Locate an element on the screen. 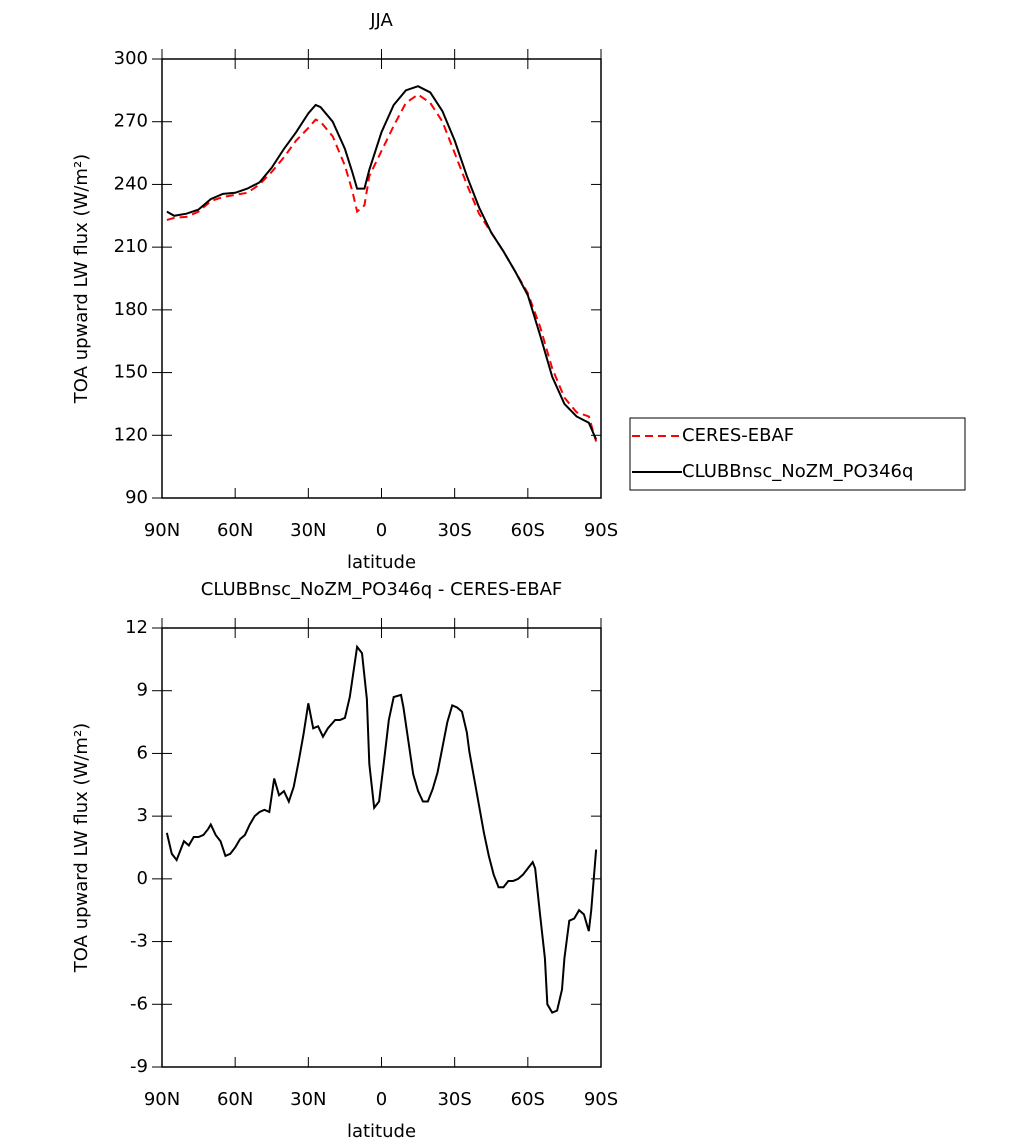 Image resolution: width=1030 pixels, height=1144 pixels. y-tick-label: 3 is located at coordinates (142, 815).